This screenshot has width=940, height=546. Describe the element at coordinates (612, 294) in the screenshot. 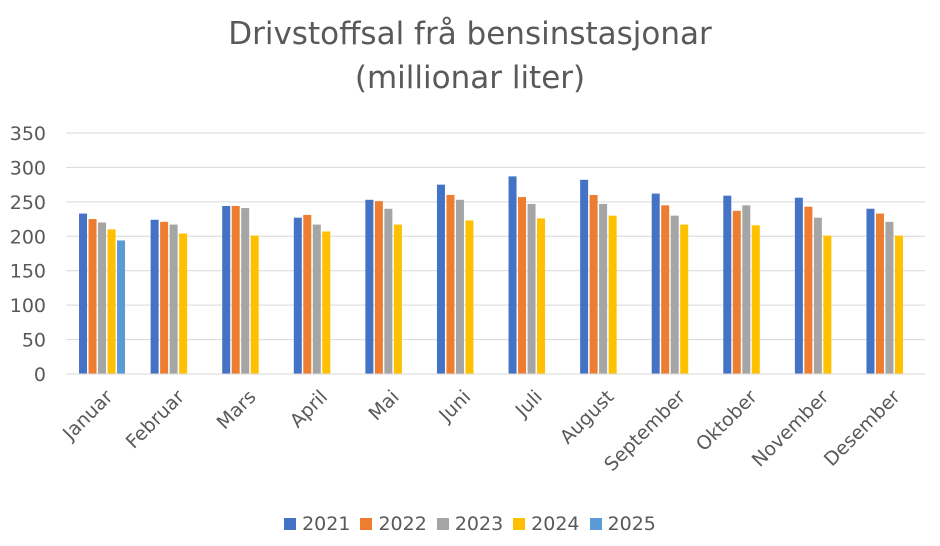

I see `bar-2024-august` at that location.